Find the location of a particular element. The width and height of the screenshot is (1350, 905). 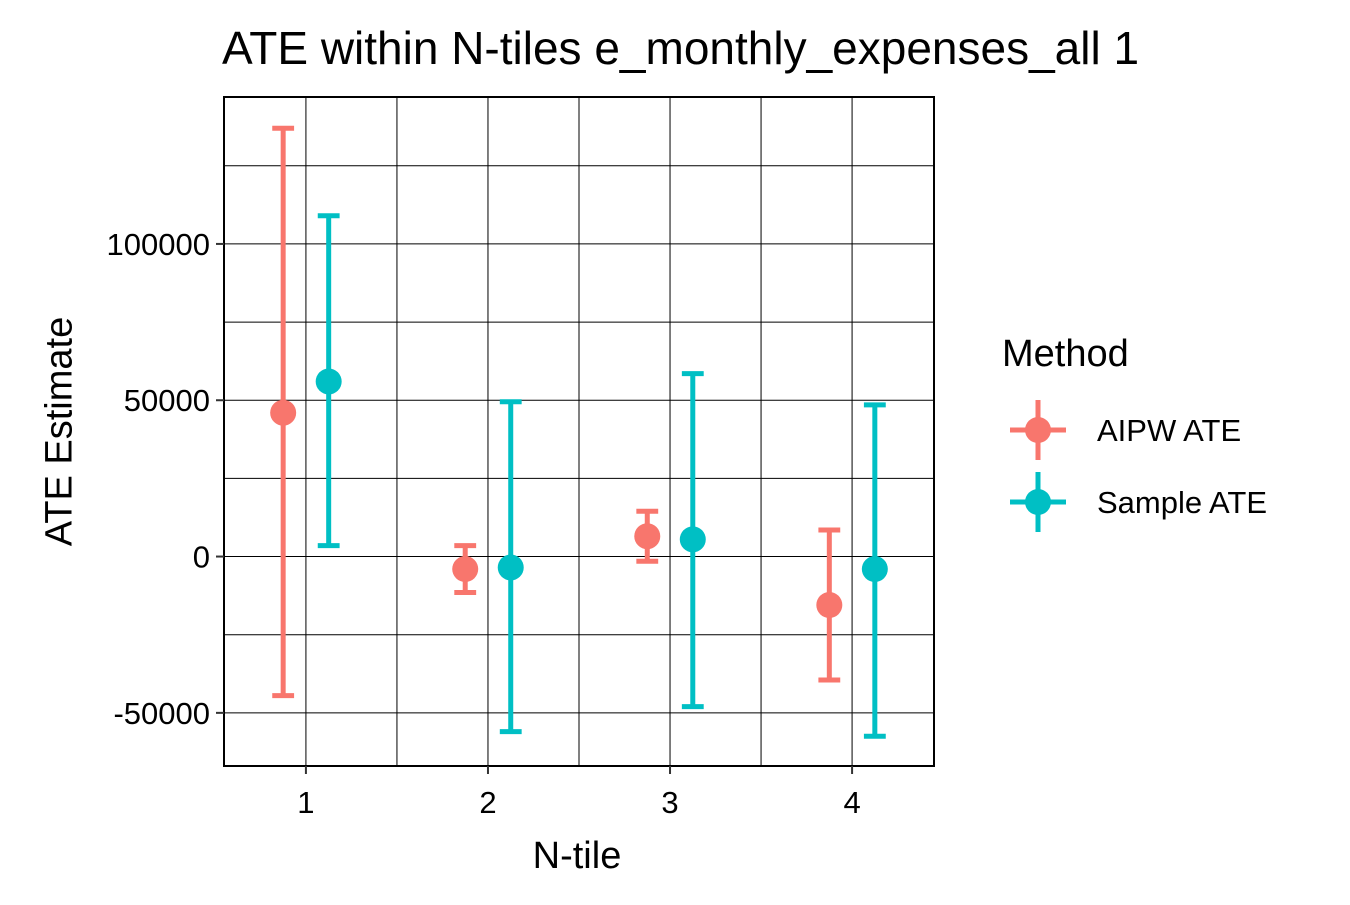

y-tick-label: 100000 is located at coordinates (158, 244).